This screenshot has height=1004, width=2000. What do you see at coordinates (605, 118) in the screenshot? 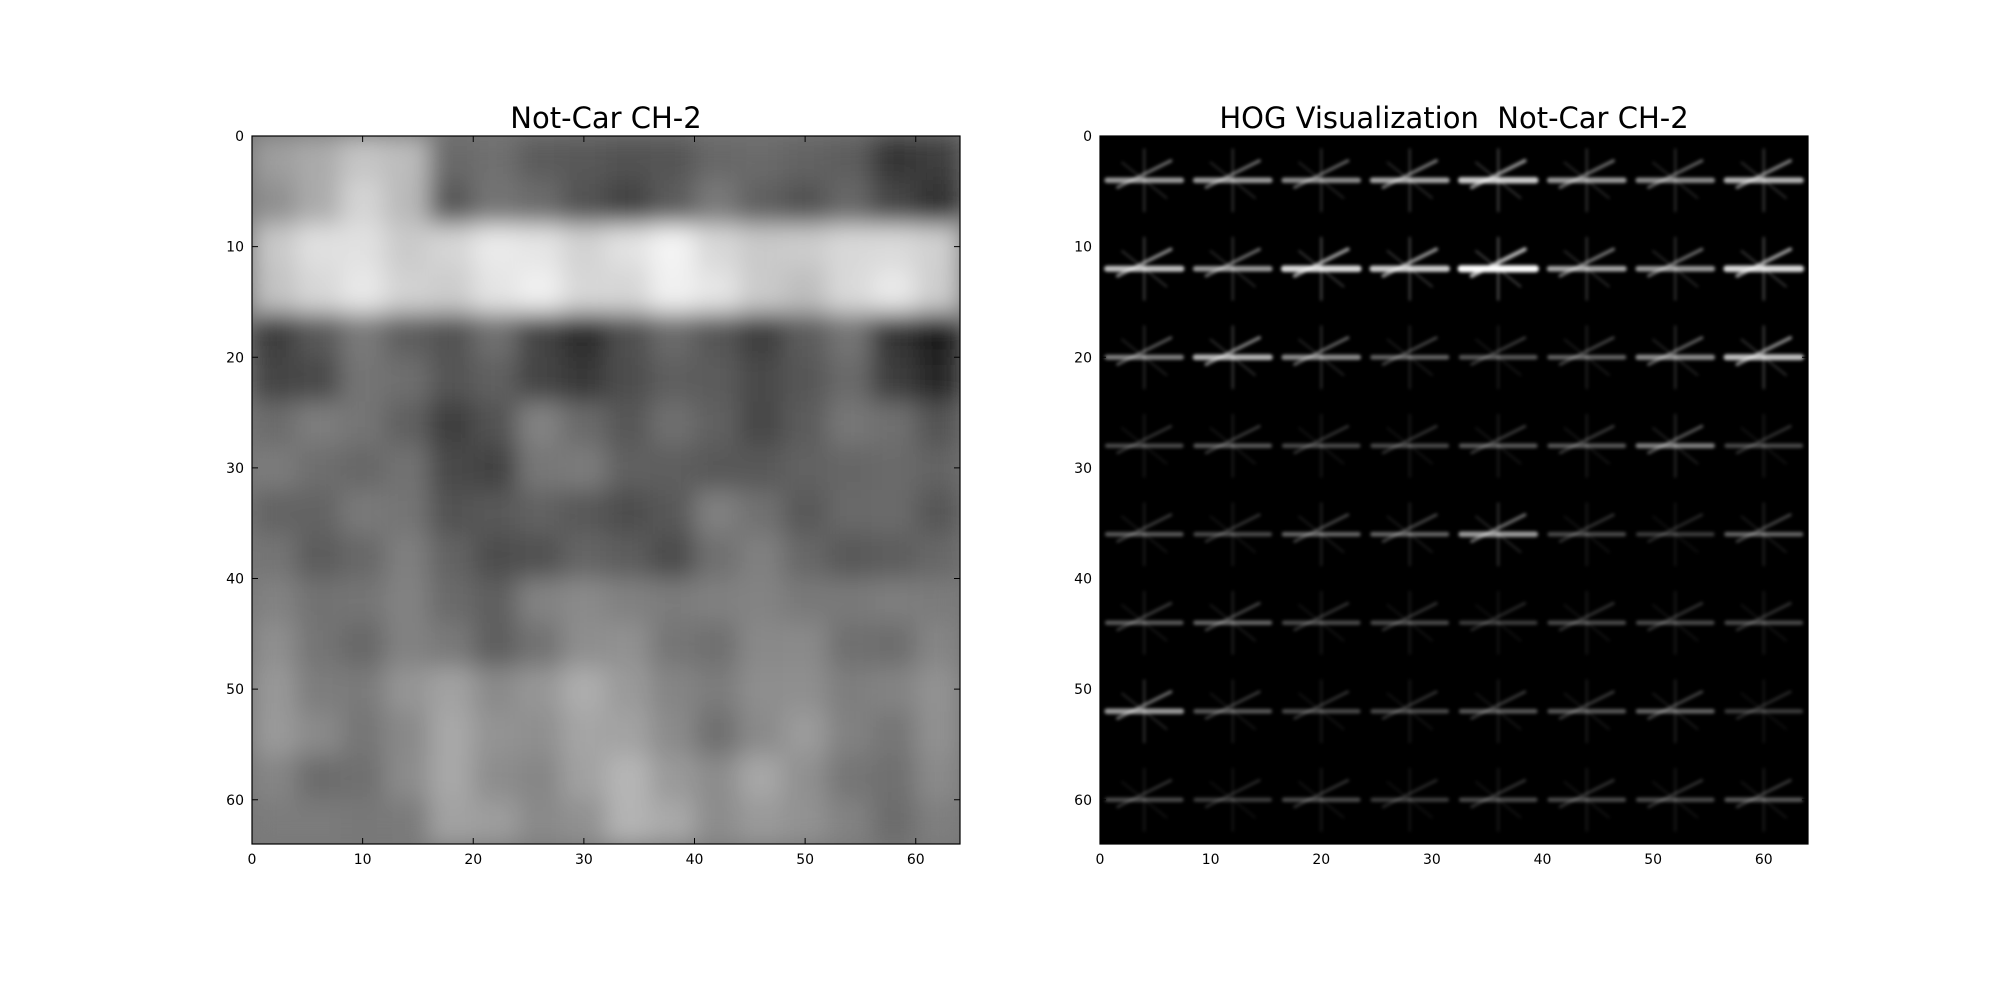
I see `chart-title: Not-Car CH-2` at bounding box center [605, 118].